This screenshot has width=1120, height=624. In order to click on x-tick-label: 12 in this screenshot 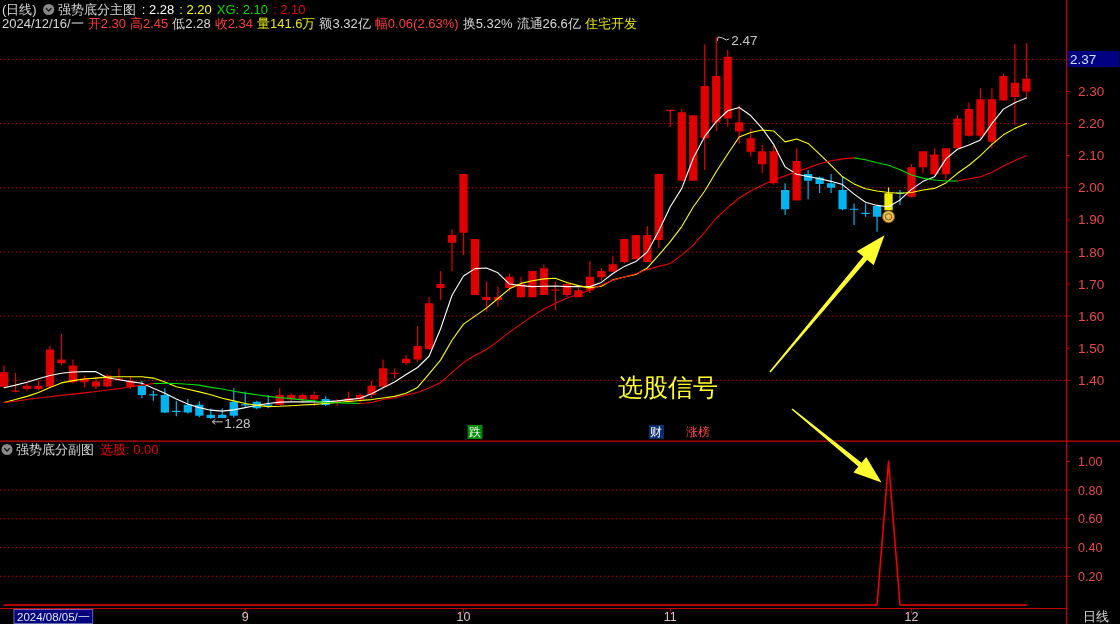, I will do `click(911, 616)`.